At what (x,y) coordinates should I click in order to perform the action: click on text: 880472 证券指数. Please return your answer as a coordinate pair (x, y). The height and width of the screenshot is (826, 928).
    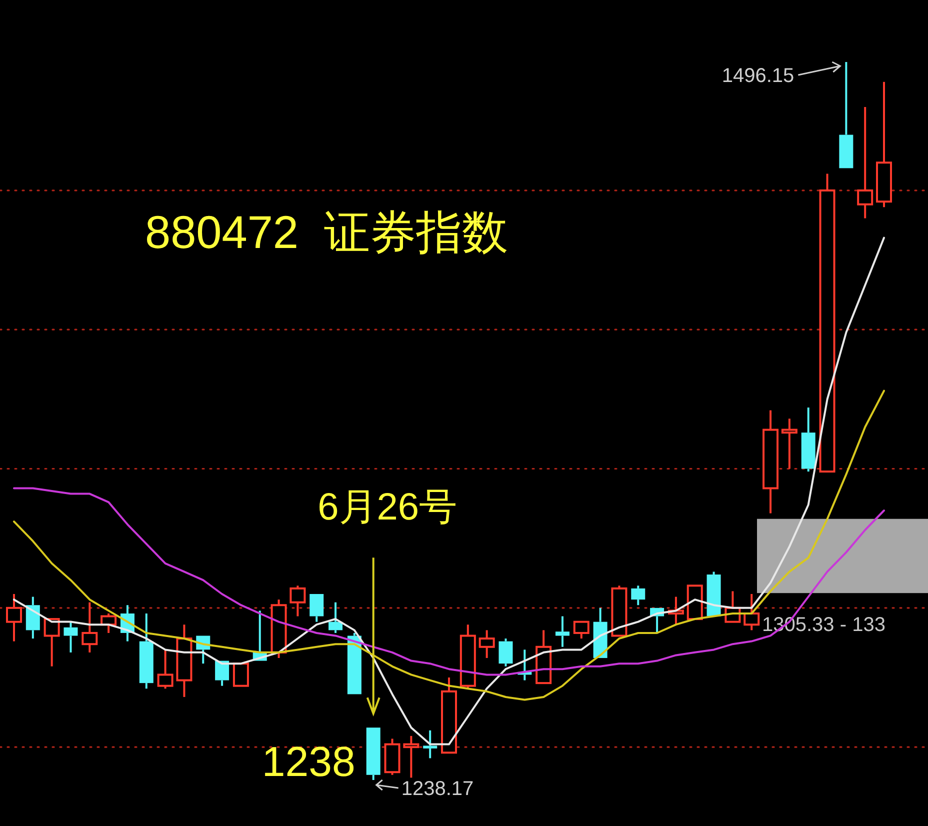
    Looking at the image, I should click on (326, 232).